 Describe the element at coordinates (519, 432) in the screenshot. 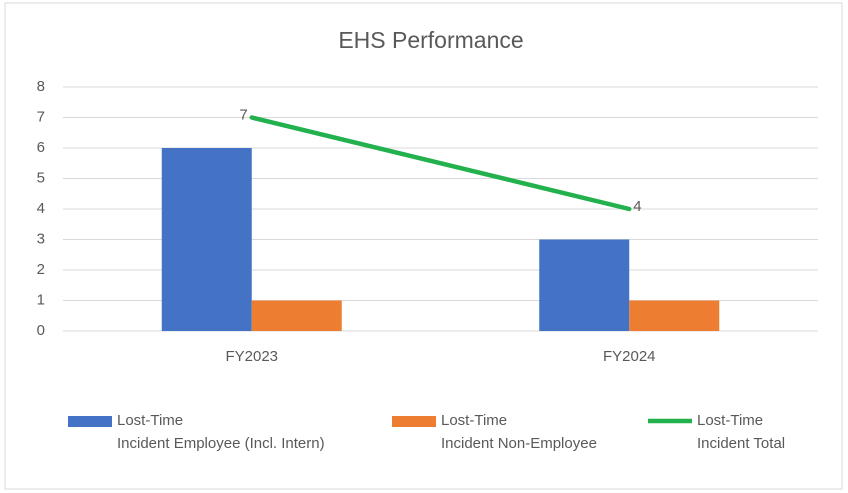

I see `legend-label: Lost-Time Incident Non-Employee` at that location.